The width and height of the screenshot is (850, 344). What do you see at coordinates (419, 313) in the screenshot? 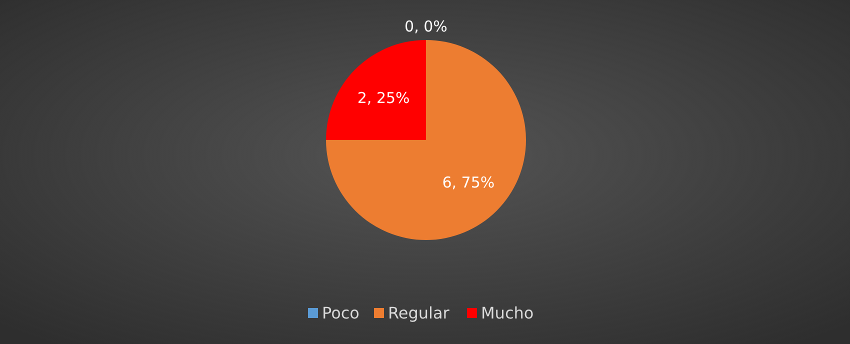
I see `legend-label: Regular` at bounding box center [419, 313].